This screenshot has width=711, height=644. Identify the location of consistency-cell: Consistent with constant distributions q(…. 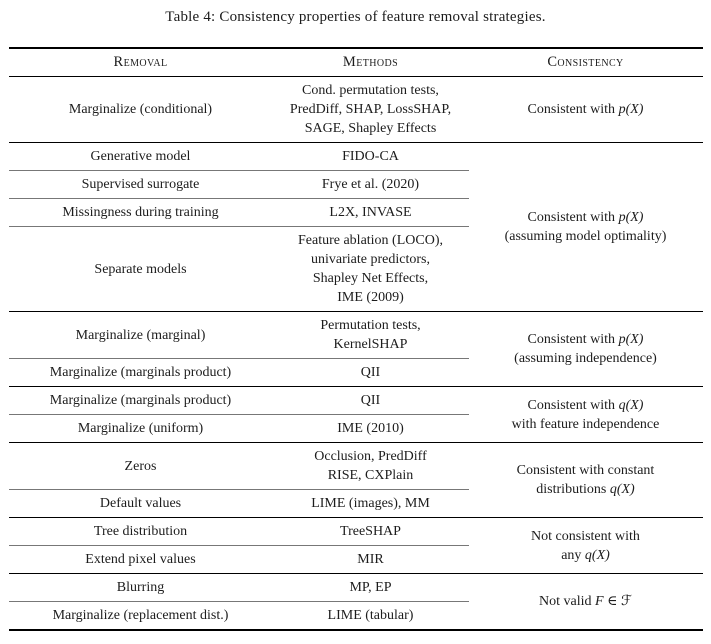
(585, 480).